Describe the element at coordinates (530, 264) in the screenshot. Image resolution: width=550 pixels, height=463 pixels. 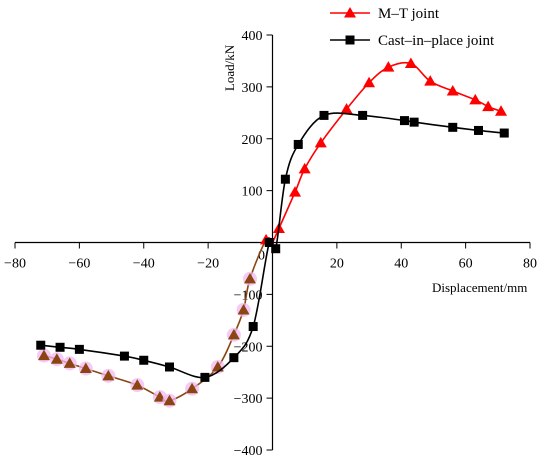
I see `x-tick-label: 80` at that location.